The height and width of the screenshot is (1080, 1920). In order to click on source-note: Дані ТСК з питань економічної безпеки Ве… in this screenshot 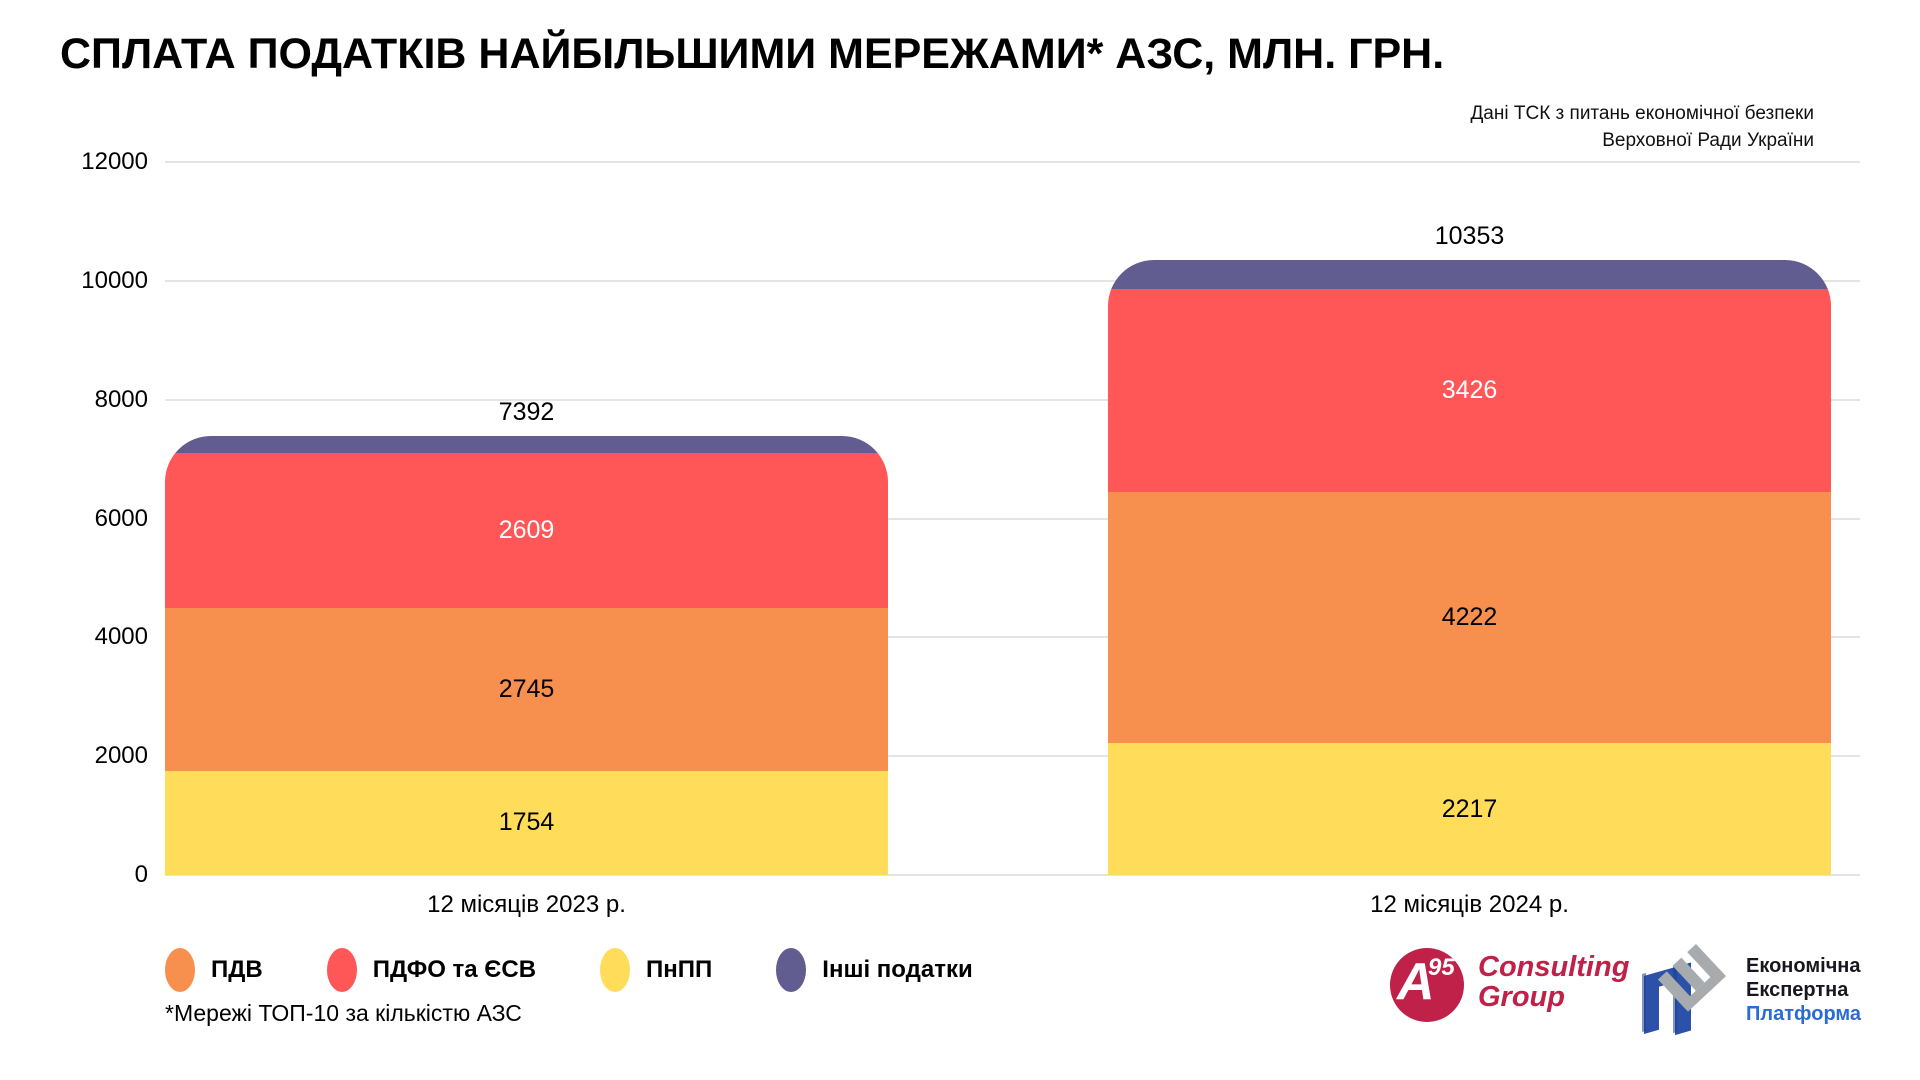, I will do `click(1642, 127)`.